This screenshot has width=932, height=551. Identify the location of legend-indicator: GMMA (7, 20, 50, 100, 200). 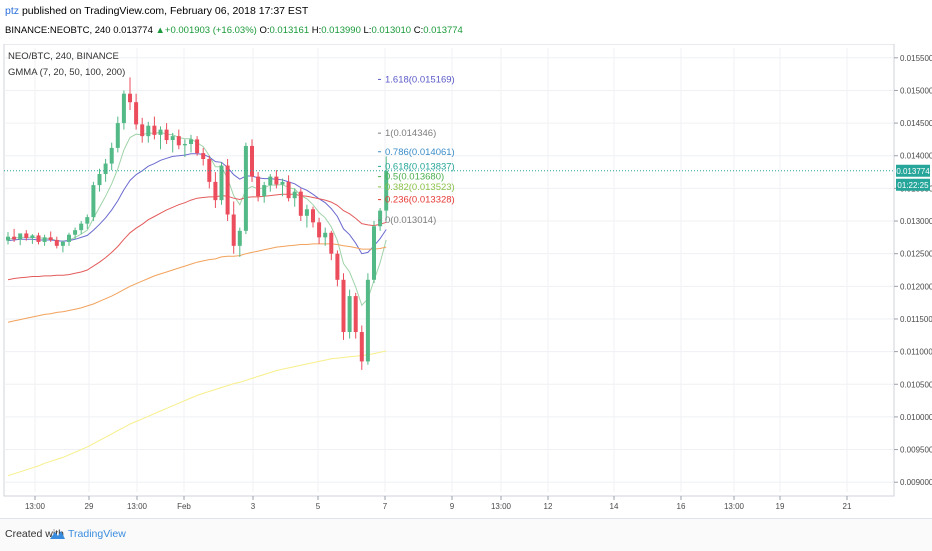
(66, 72).